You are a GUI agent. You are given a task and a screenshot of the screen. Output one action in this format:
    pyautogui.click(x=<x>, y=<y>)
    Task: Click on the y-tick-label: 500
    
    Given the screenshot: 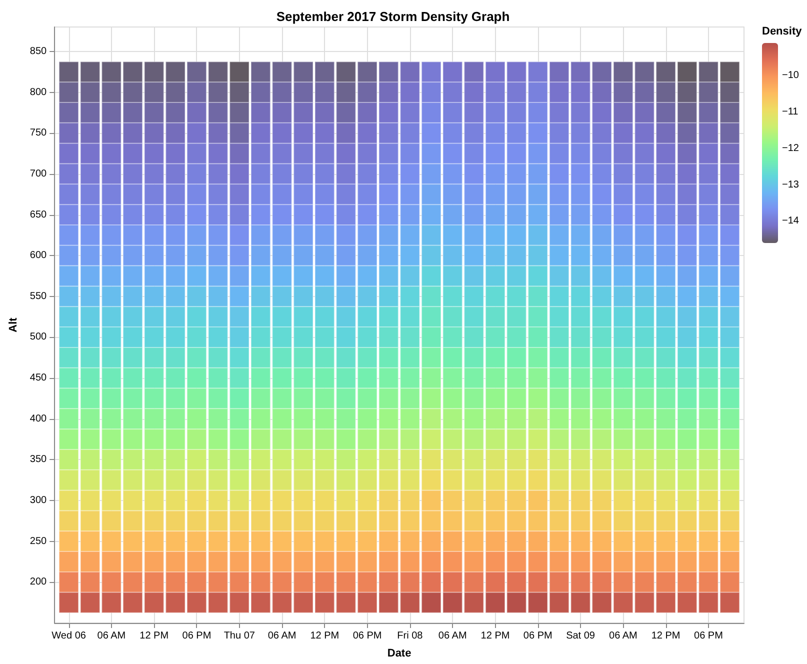 What is the action you would take?
    pyautogui.click(x=39, y=337)
    